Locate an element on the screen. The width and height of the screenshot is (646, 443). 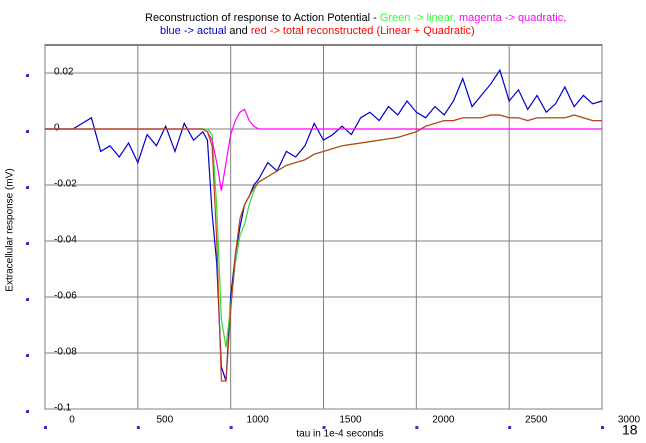
x-tick-label: 2000 is located at coordinates (443, 420).